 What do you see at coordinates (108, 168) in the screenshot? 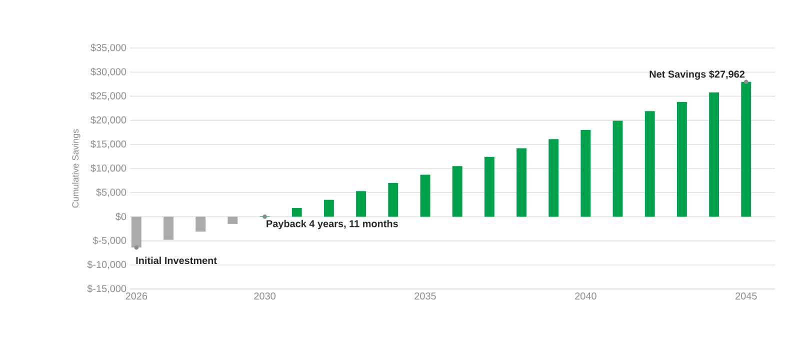
I see `y-tick-label: $10,000` at bounding box center [108, 168].